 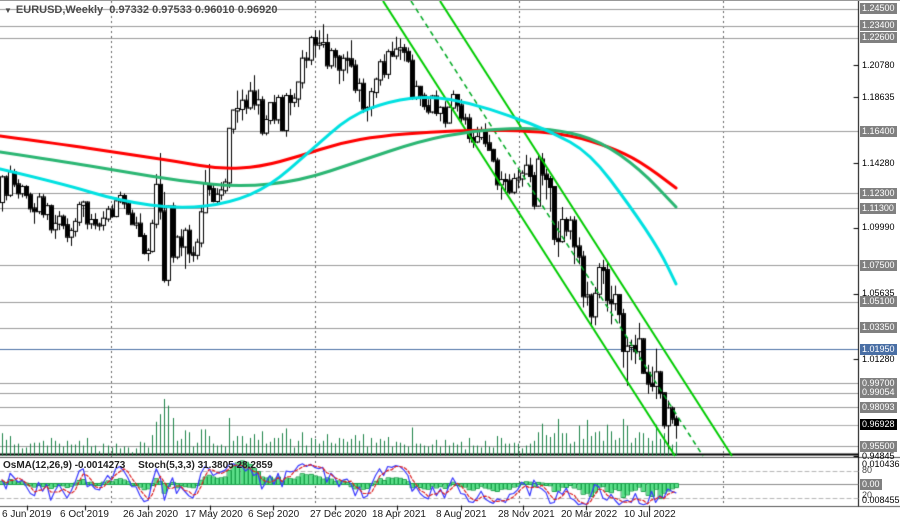 I want to click on ohlc-values: 0.97332 0.97533 0.96010 0.96920, so click(x=193, y=10).